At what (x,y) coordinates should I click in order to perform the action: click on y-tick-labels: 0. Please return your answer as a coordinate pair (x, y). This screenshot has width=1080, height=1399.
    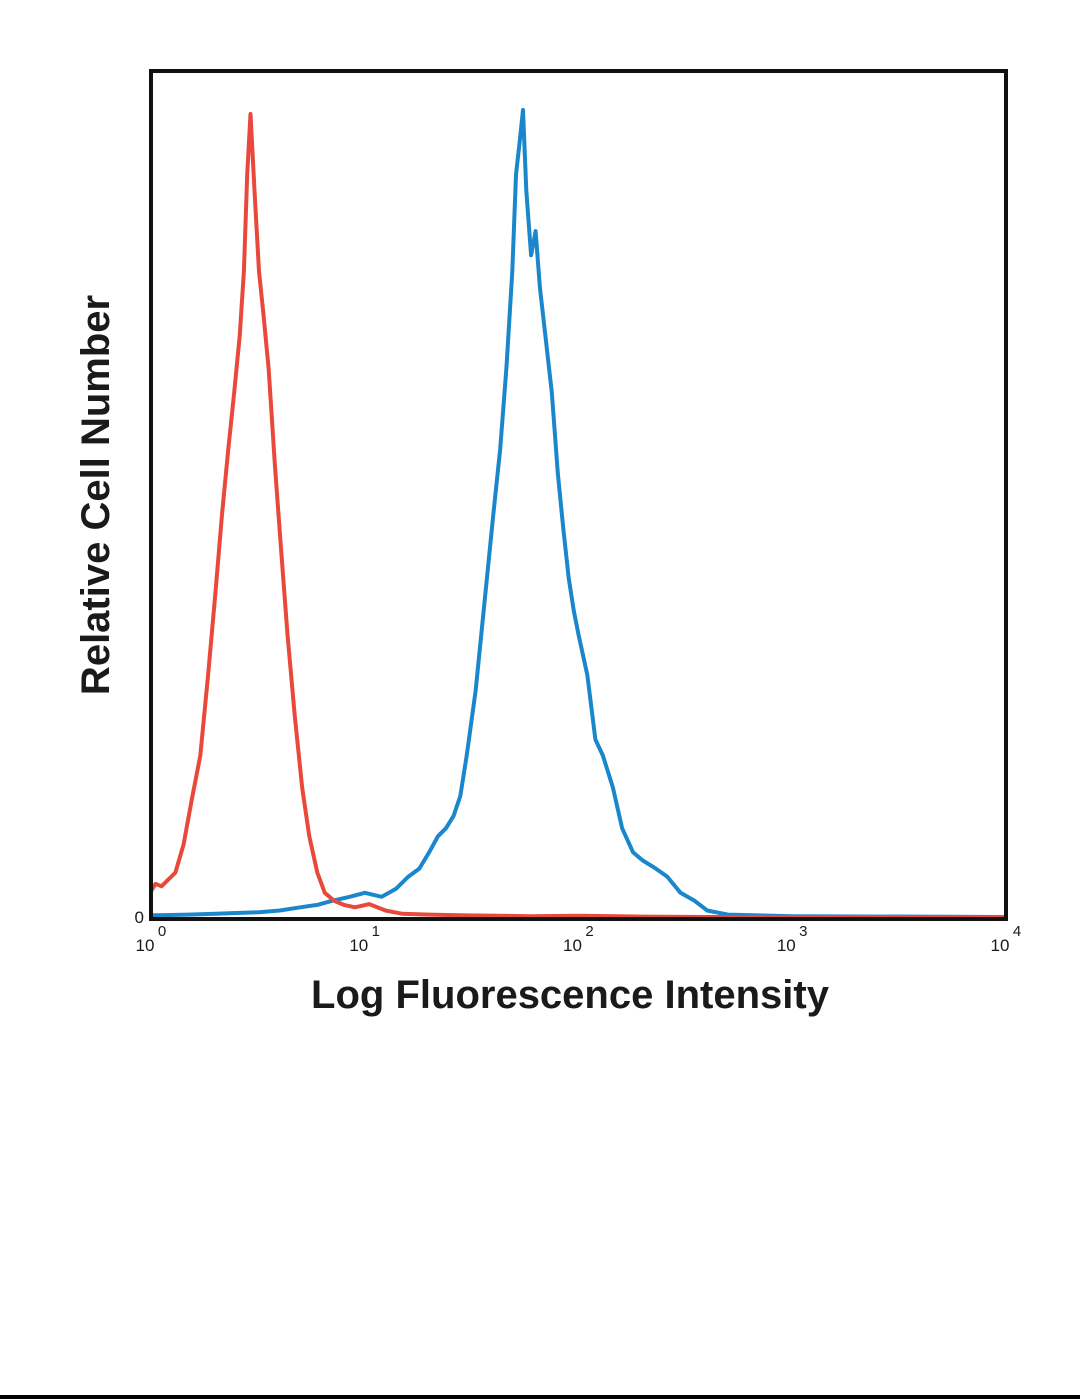
    Looking at the image, I should click on (139, 917).